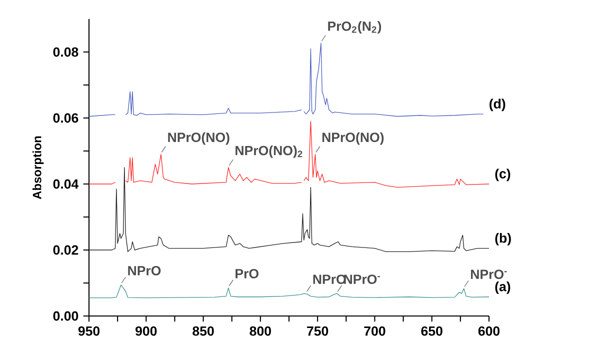  I want to click on series-label: (b), so click(503, 239).